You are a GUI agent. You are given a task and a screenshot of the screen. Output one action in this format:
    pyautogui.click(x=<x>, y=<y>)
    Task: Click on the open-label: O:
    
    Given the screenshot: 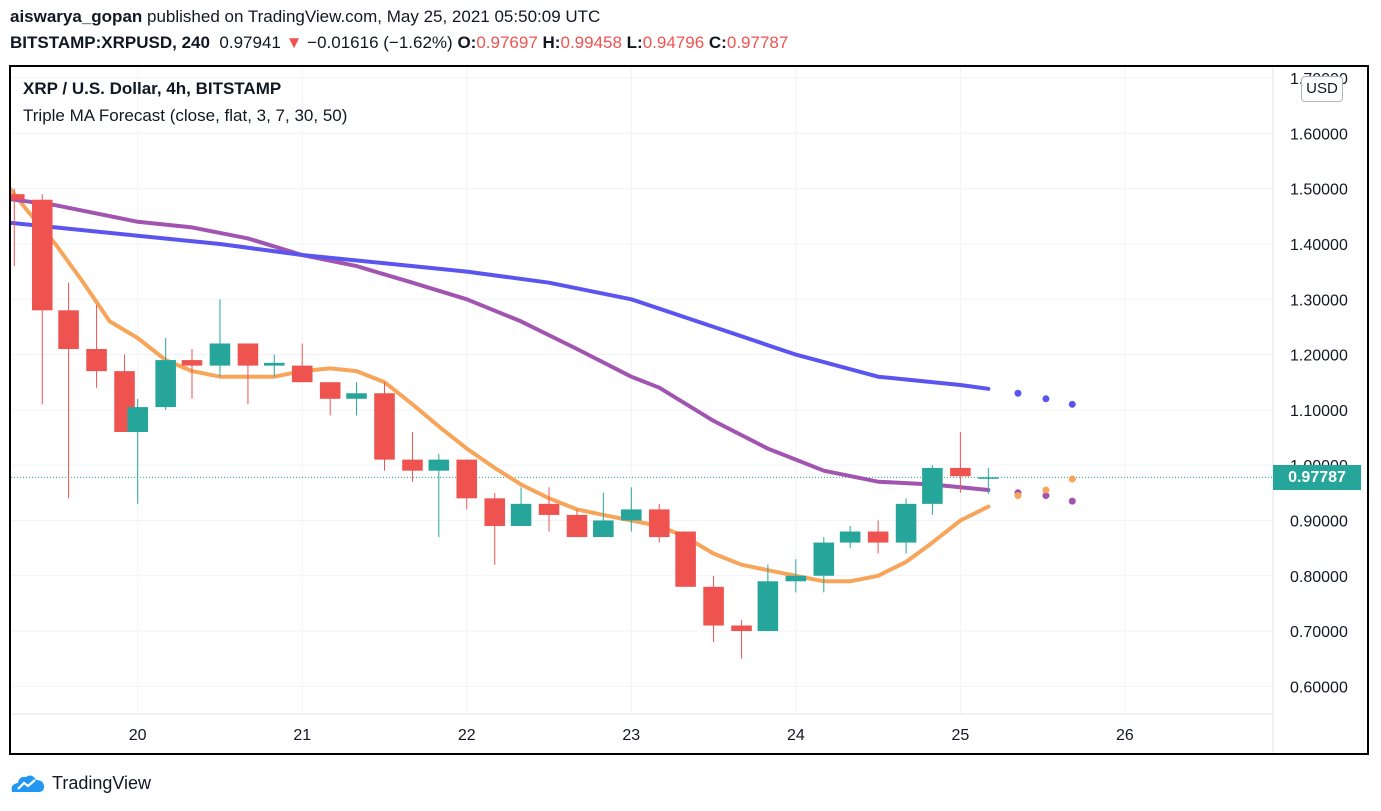 What is the action you would take?
    pyautogui.click(x=467, y=42)
    